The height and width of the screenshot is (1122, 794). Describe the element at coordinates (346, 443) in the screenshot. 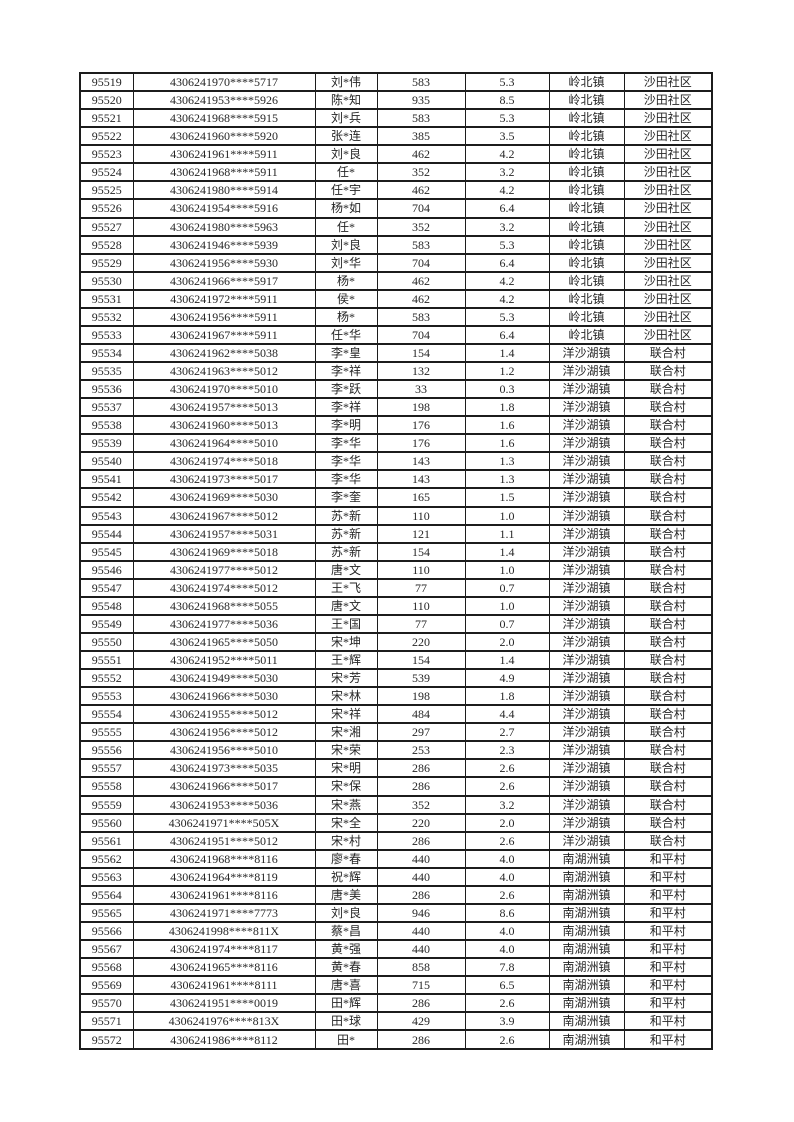

I see `cell-name: 李*华` at that location.